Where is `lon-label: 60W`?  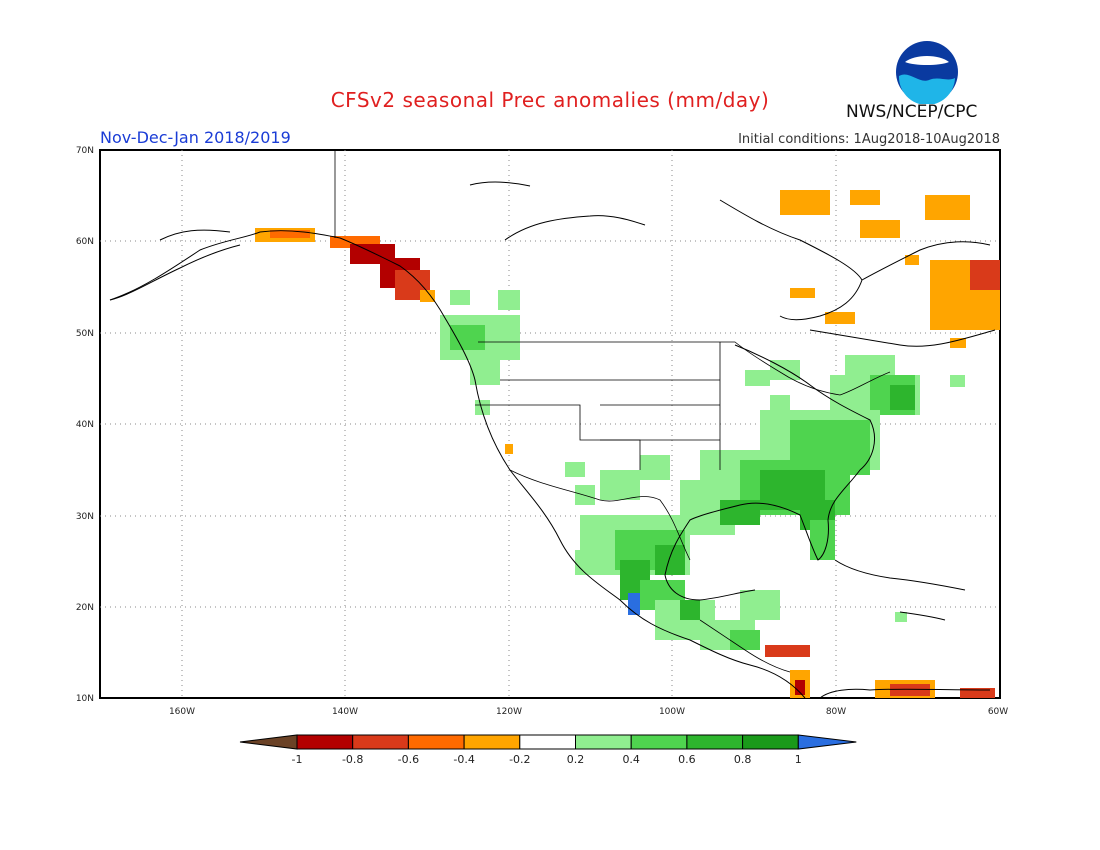
lon-label: 60W is located at coordinates (998, 712).